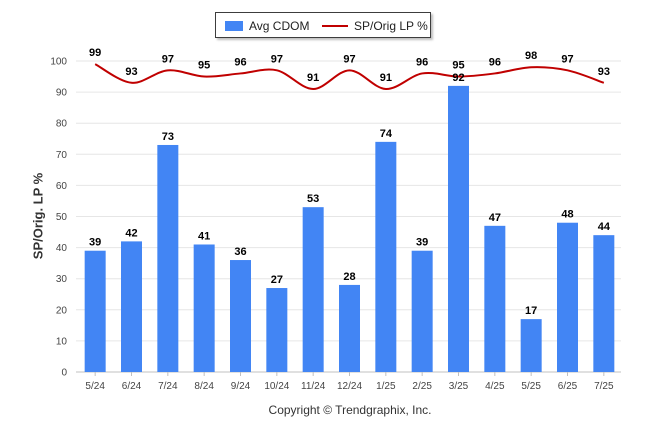  What do you see at coordinates (204, 386) in the screenshot?
I see `x-tick-label: 8/24` at bounding box center [204, 386].